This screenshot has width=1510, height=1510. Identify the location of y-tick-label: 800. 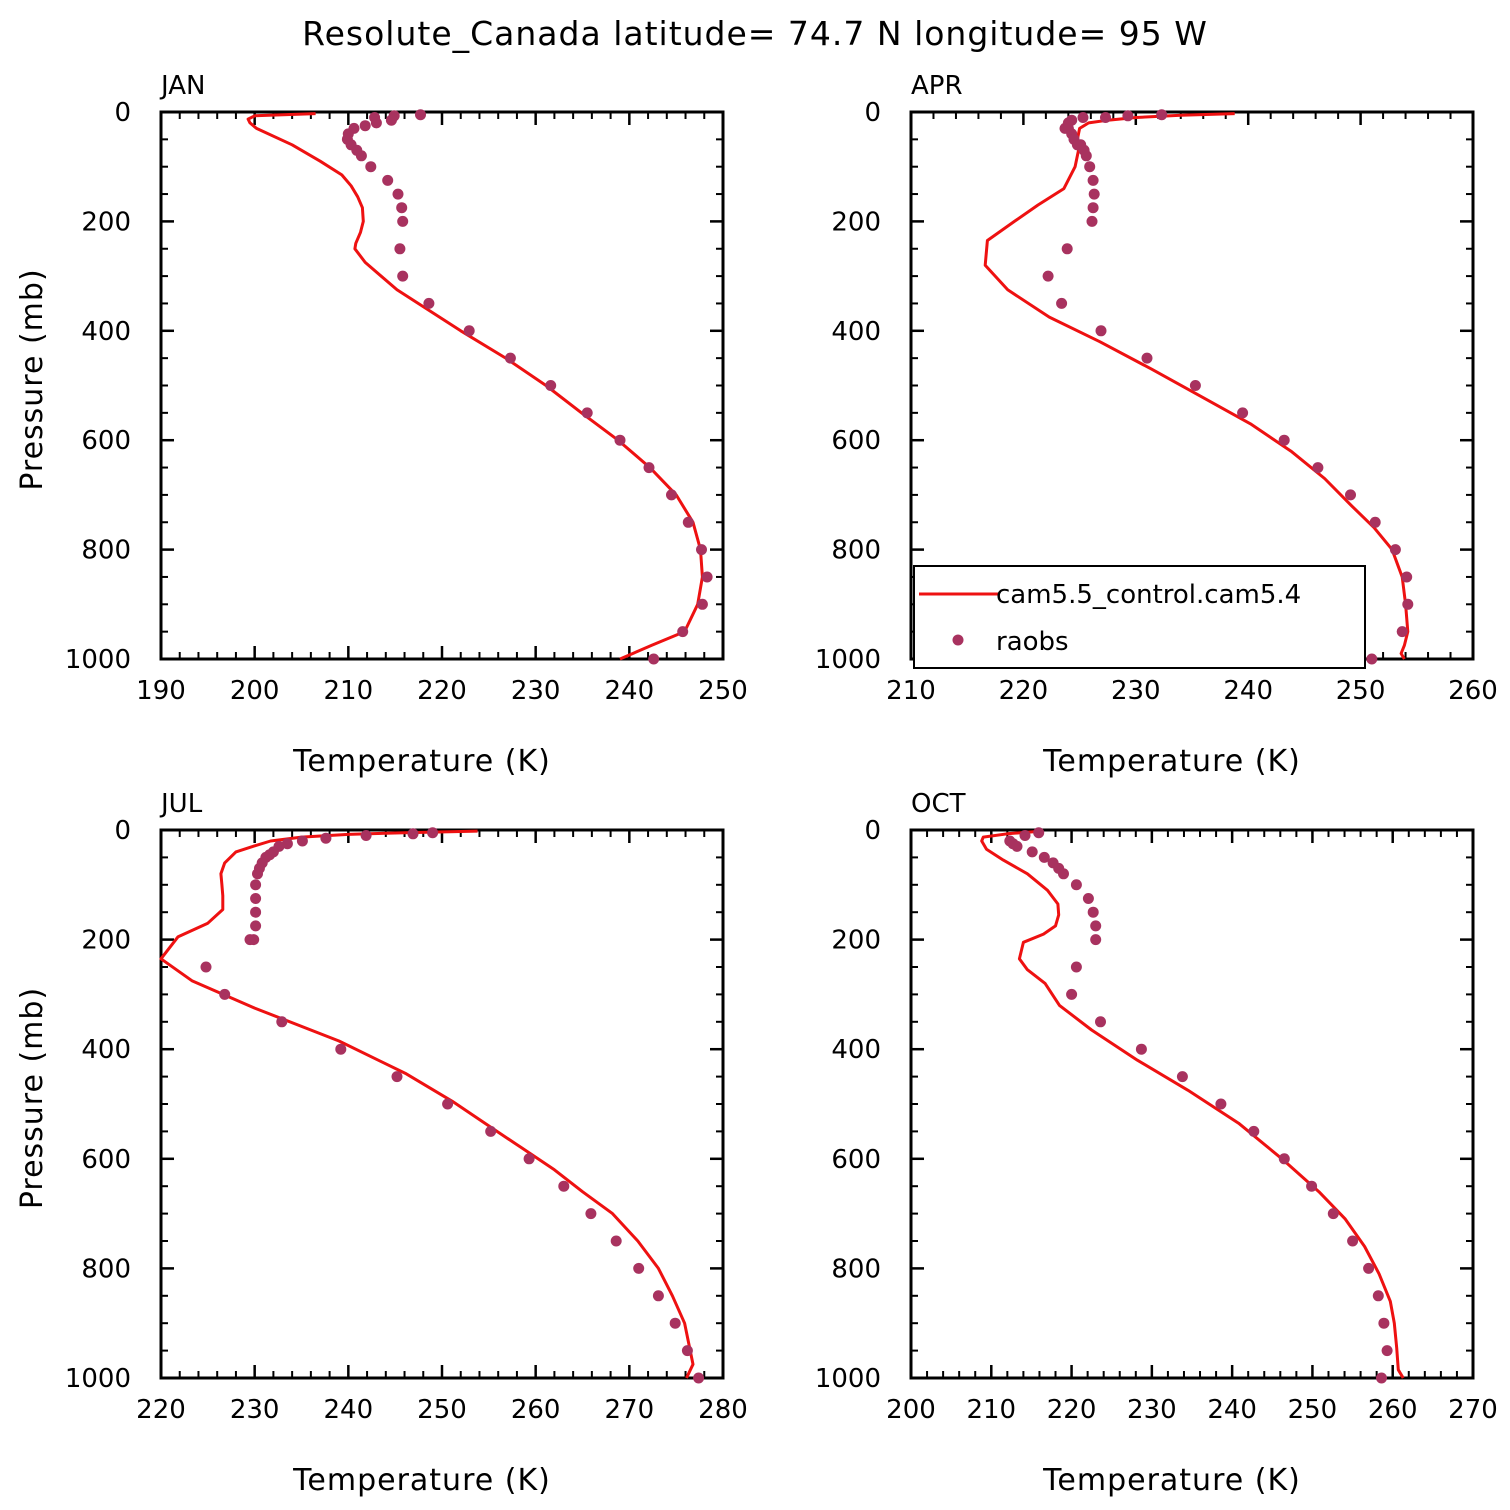
(856, 551).